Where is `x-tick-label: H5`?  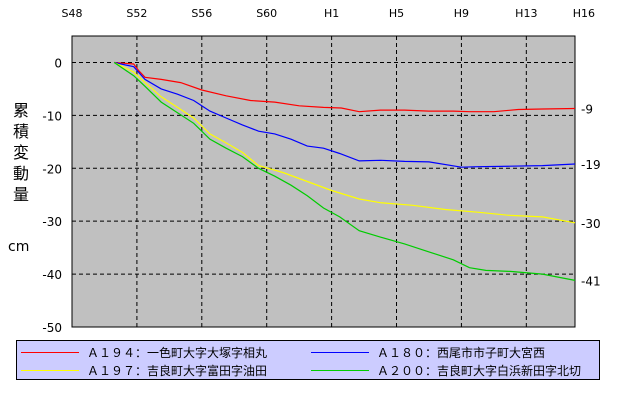
x-tick-label: H5 is located at coordinates (396, 13).